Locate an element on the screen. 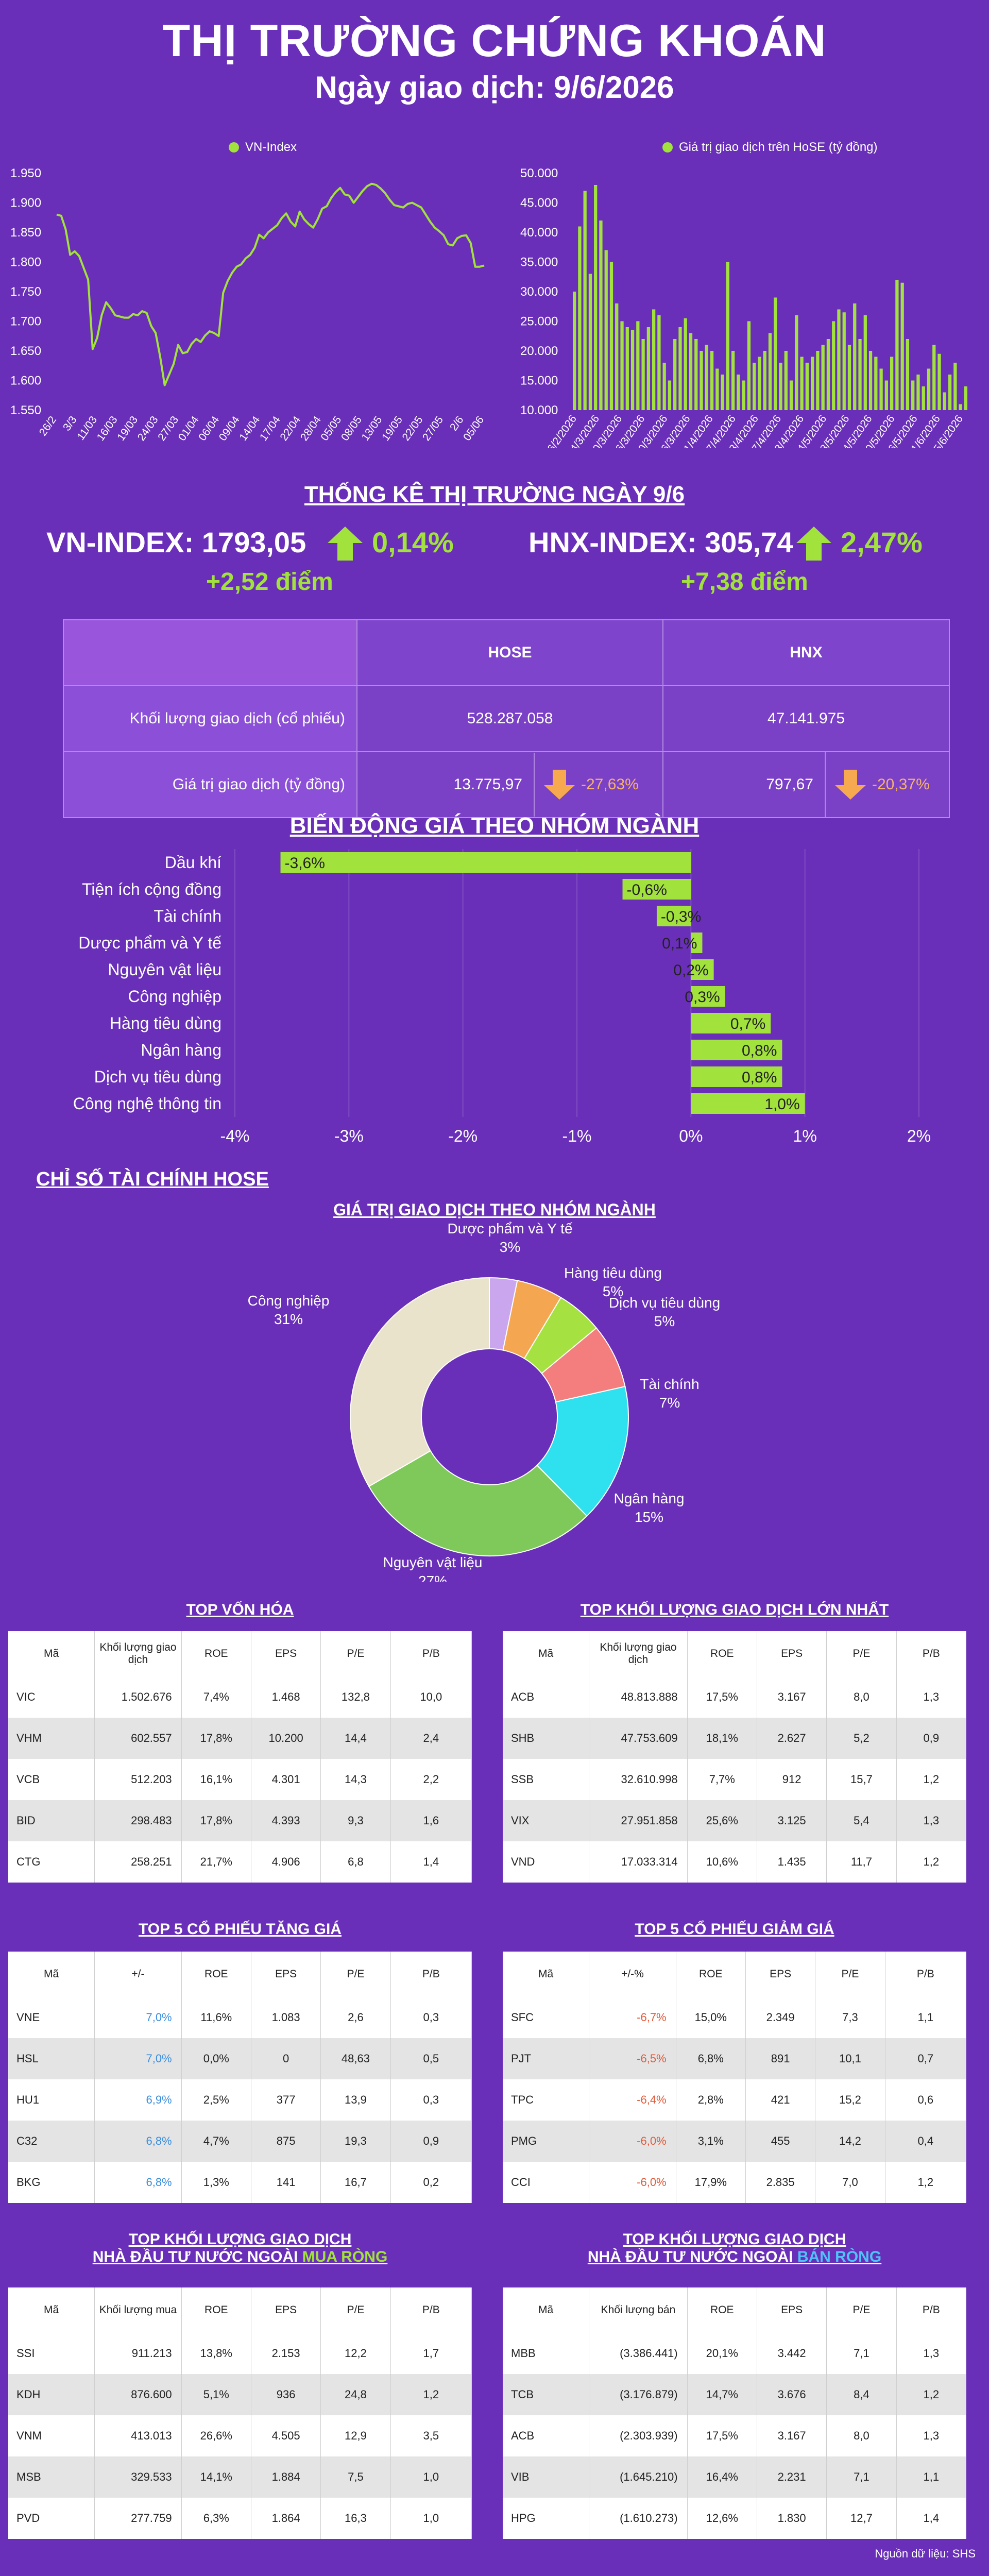 Image resolution: width=989 pixels, height=2576 pixels. table-header-row: Mã Khối lượng mua ROE EPS P/E P/B is located at coordinates (240, 2310).